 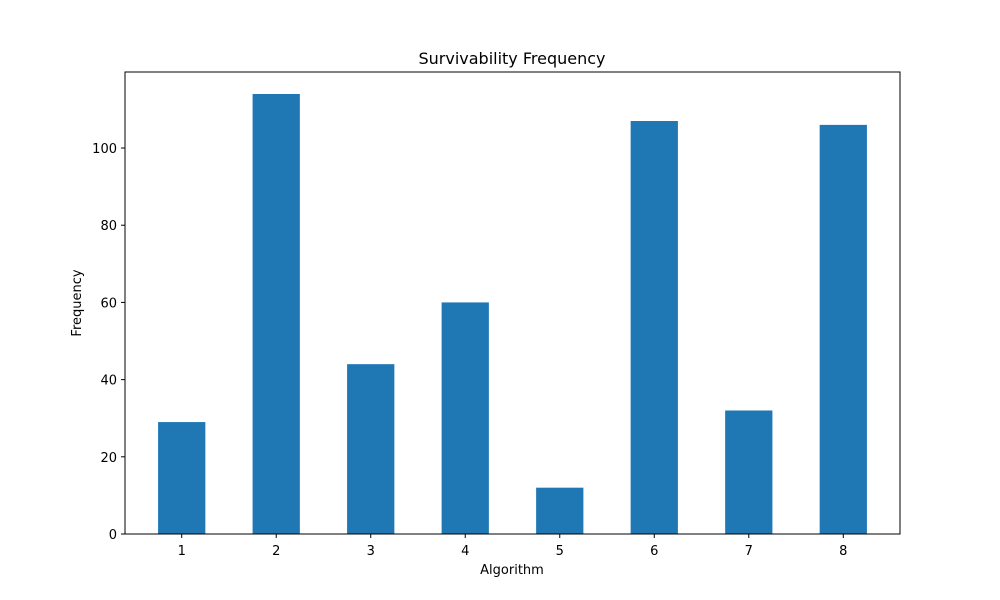 I want to click on y-axis: 0 20 40 60 80 100, so click(x=108, y=342).